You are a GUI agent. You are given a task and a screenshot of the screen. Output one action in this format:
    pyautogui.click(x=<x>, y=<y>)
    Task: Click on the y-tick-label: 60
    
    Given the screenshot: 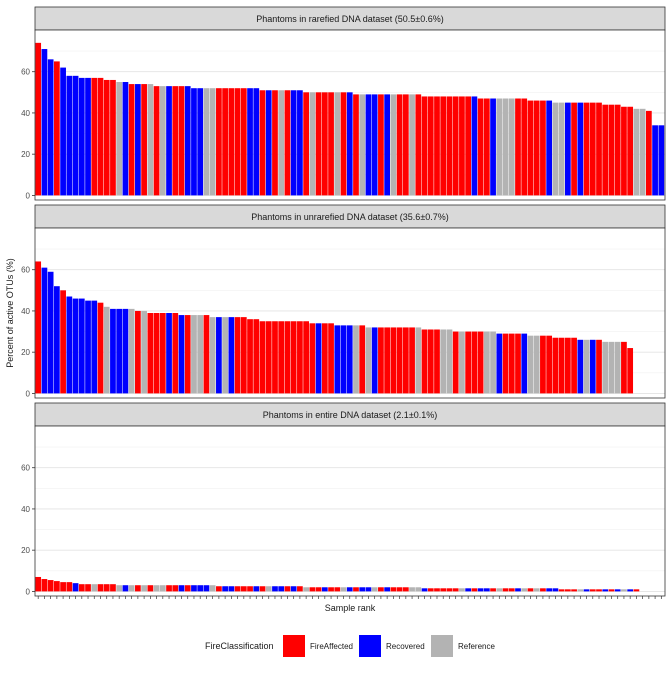 What is the action you would take?
    pyautogui.click(x=25, y=270)
    